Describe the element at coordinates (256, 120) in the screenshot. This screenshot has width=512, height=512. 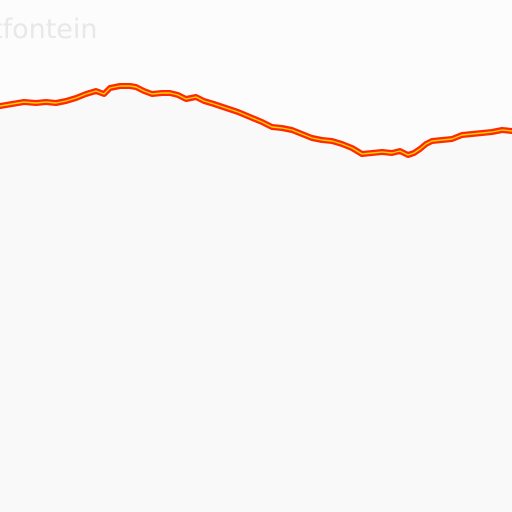
I see `route-line-inner` at that location.